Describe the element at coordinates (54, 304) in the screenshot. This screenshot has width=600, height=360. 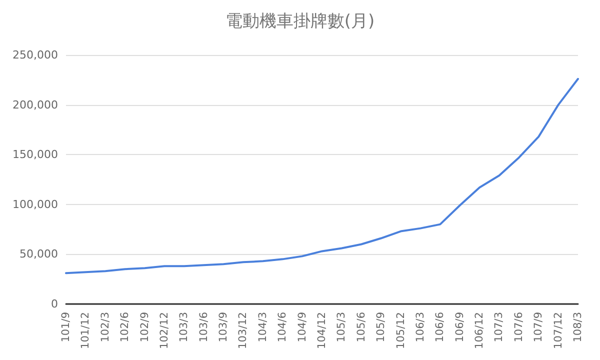
I see `y-tick-label: 0` at that location.